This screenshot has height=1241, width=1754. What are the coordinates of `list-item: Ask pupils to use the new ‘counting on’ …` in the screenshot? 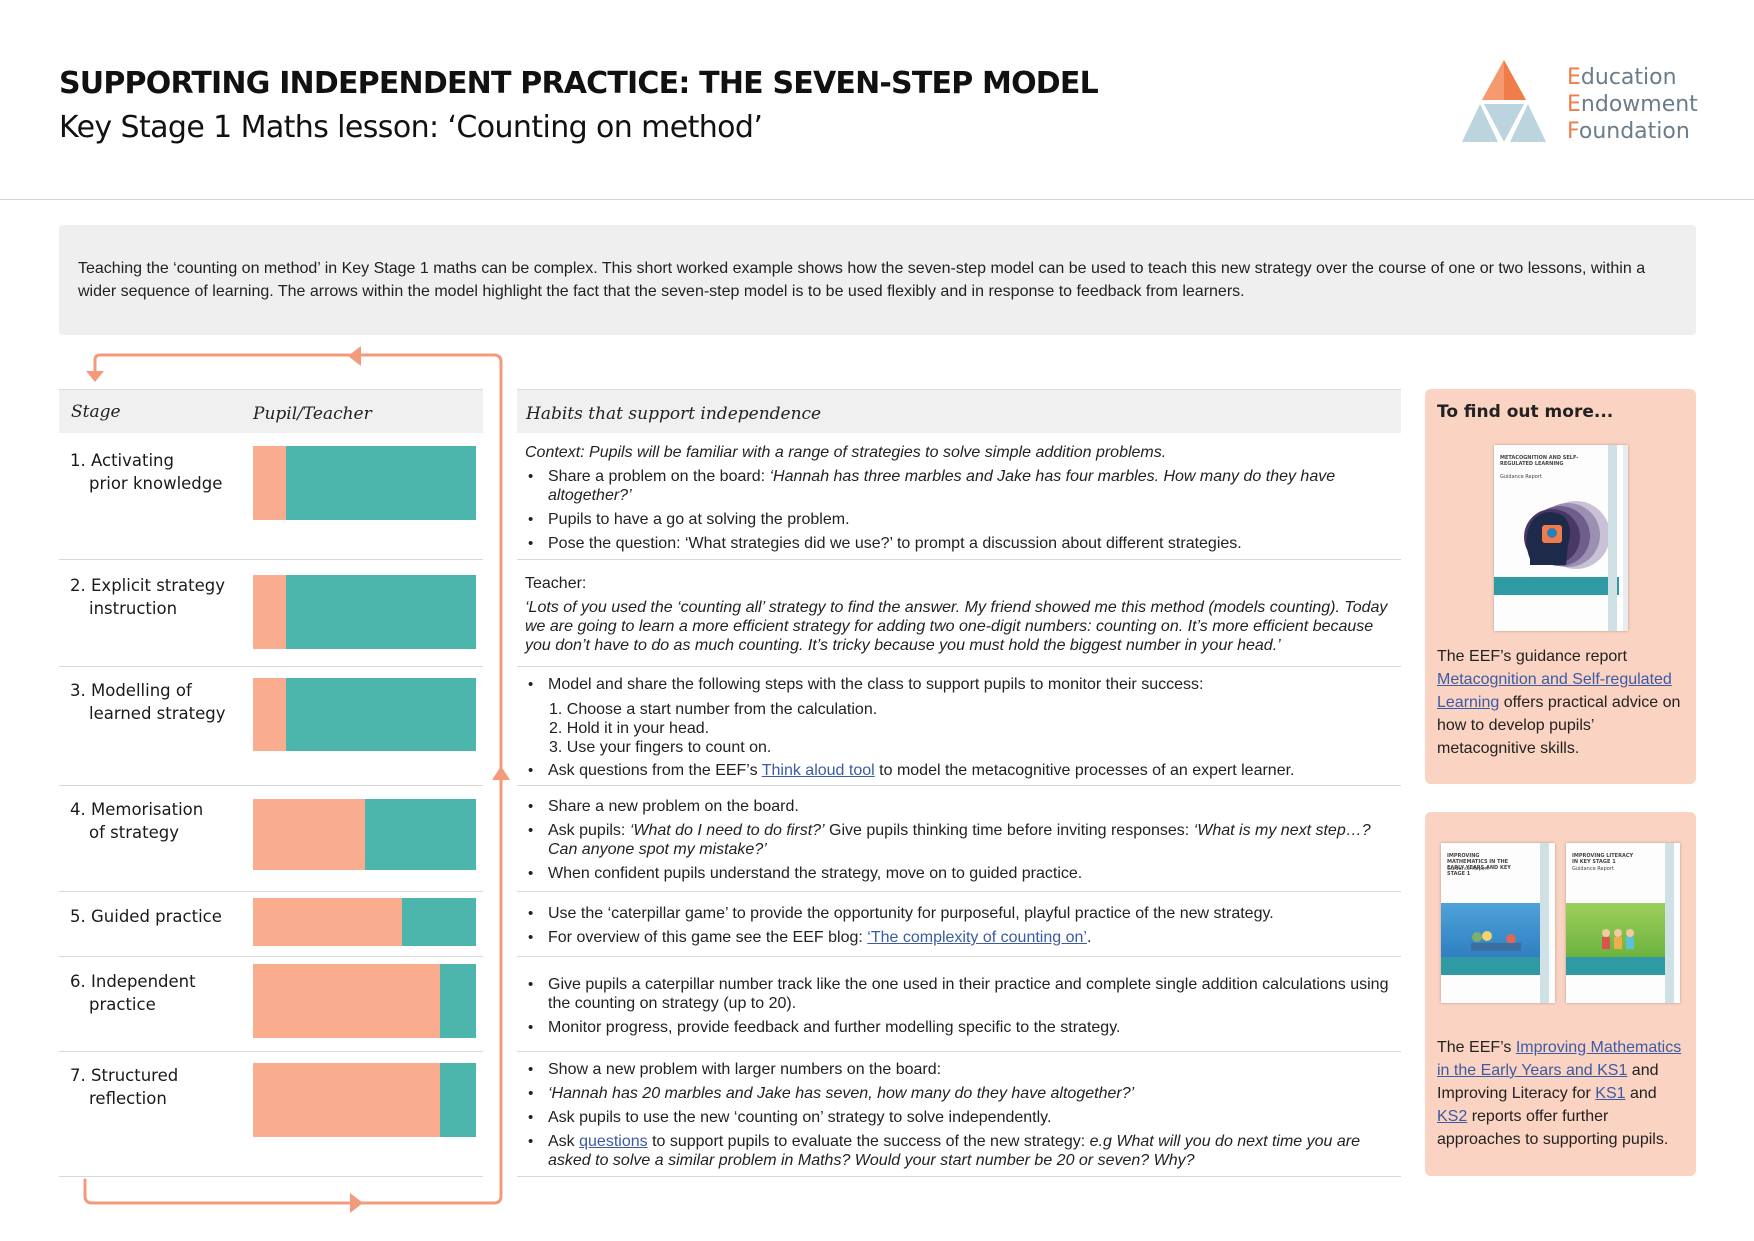 It's located at (963, 1117).